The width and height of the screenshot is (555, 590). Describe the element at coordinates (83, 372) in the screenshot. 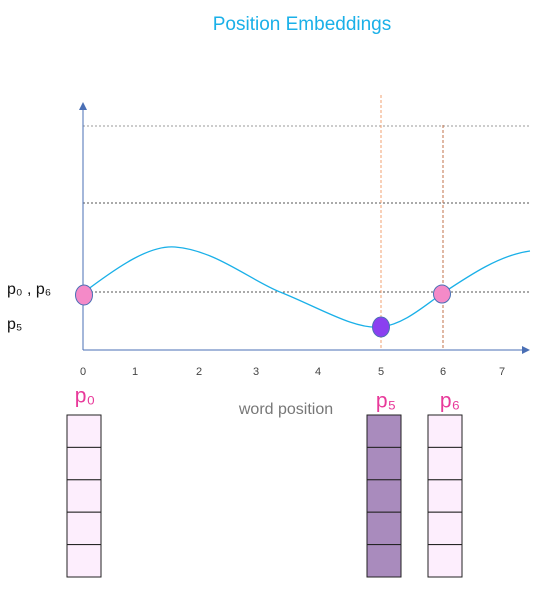

I see `x-tick-label: 0` at that location.